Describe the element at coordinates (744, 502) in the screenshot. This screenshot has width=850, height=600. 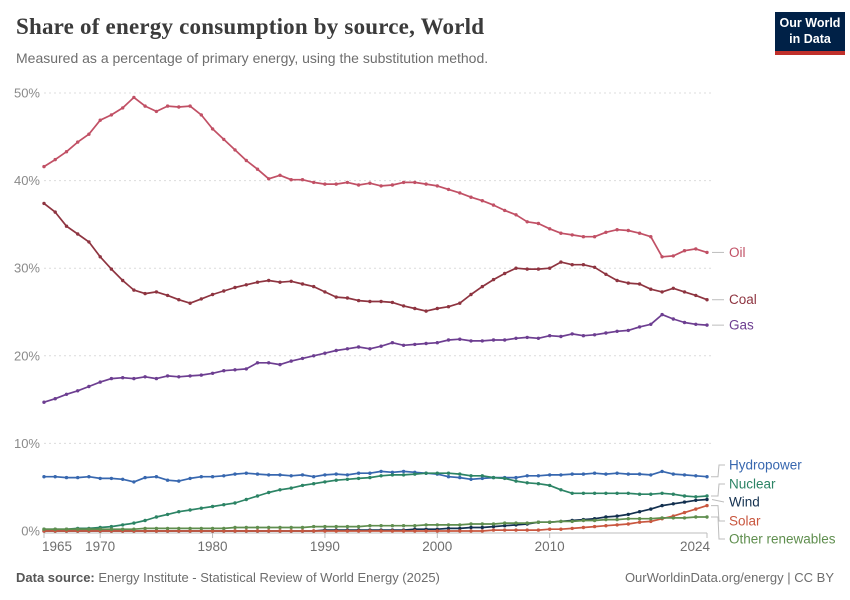
I see `series-label-wind: Wind` at that location.